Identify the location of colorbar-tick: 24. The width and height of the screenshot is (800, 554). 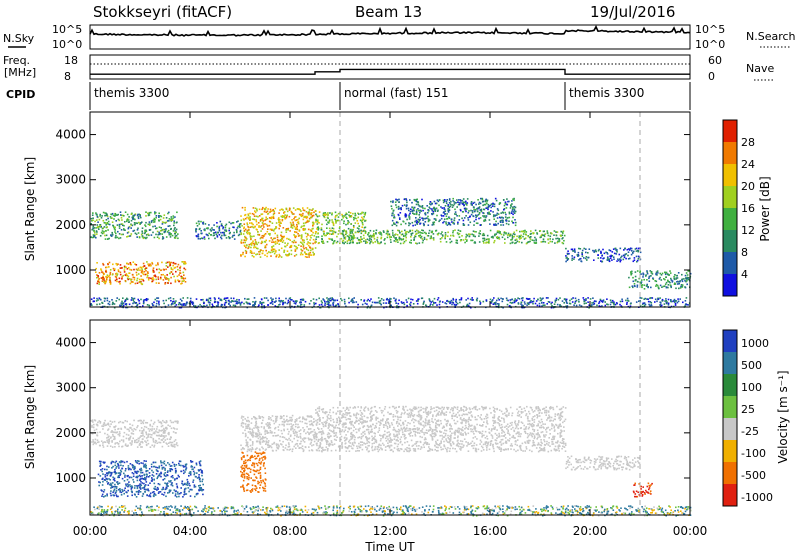
(748, 164).